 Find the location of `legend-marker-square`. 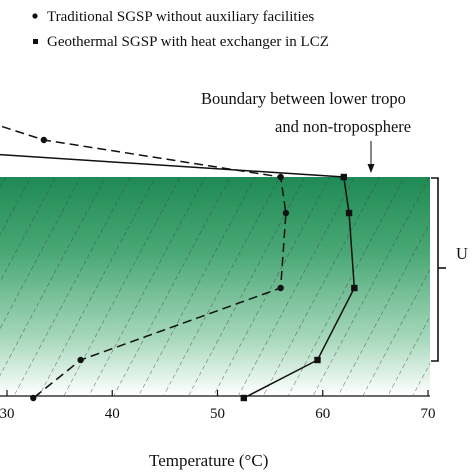

legend-marker-square is located at coordinates (35, 41).